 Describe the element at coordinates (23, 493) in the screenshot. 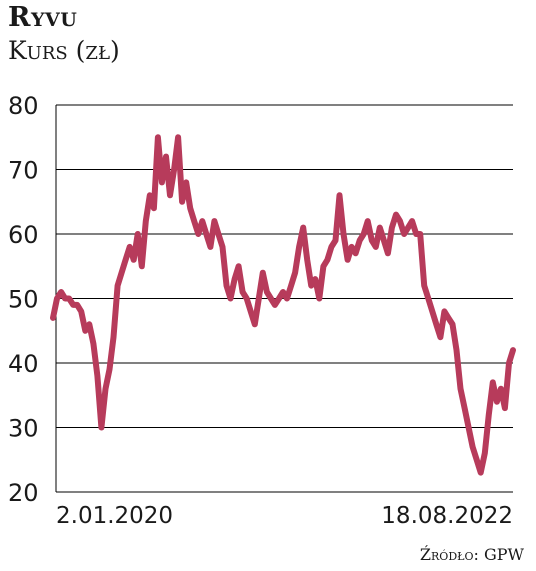

I see `y-tick-label: 20` at that location.